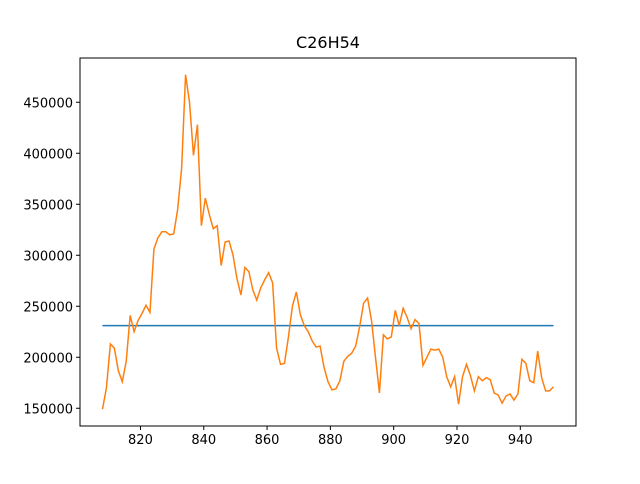 This screenshot has width=640, height=484. Describe the element at coordinates (48, 205) in the screenshot. I see `y-tick-label: 350000` at that location.